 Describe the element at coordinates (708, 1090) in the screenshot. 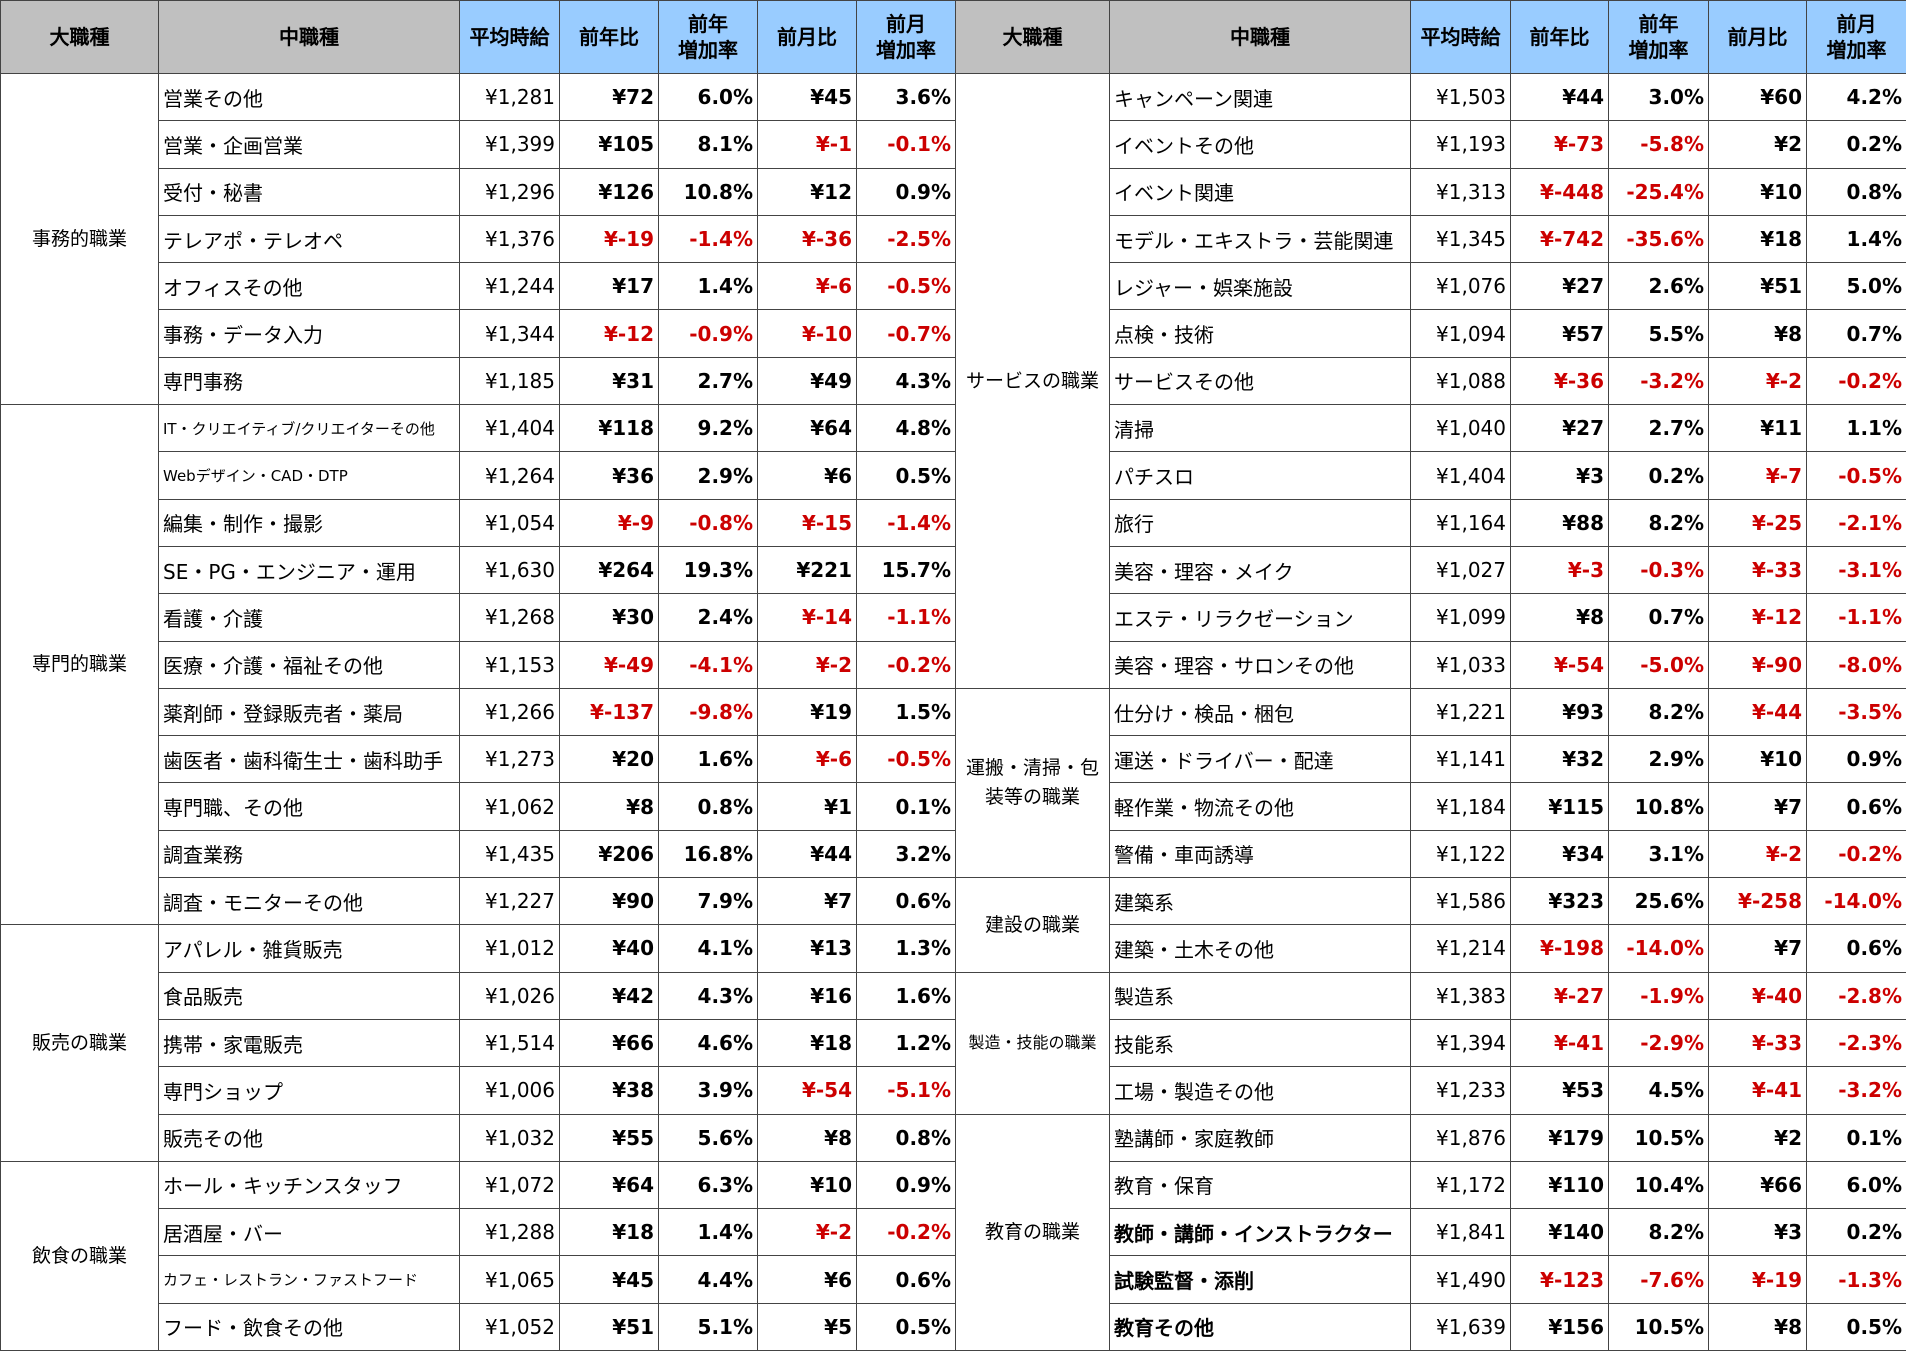

I see `yoy-rate-cell: 3.9%` at that location.